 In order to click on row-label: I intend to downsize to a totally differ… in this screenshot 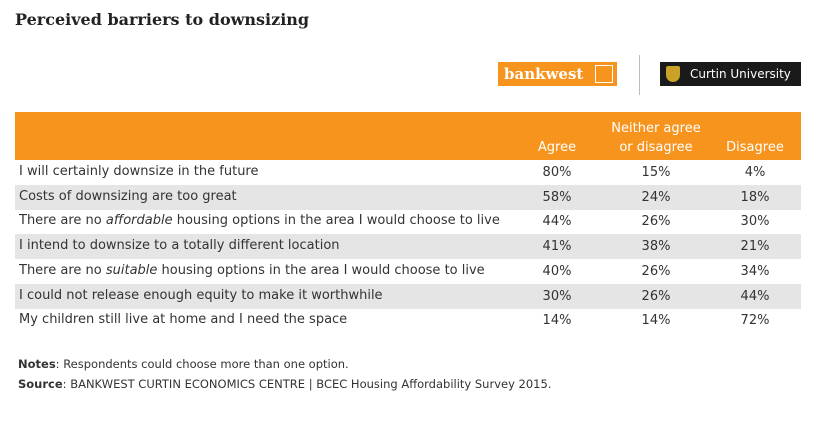, I will do `click(264, 248)`.